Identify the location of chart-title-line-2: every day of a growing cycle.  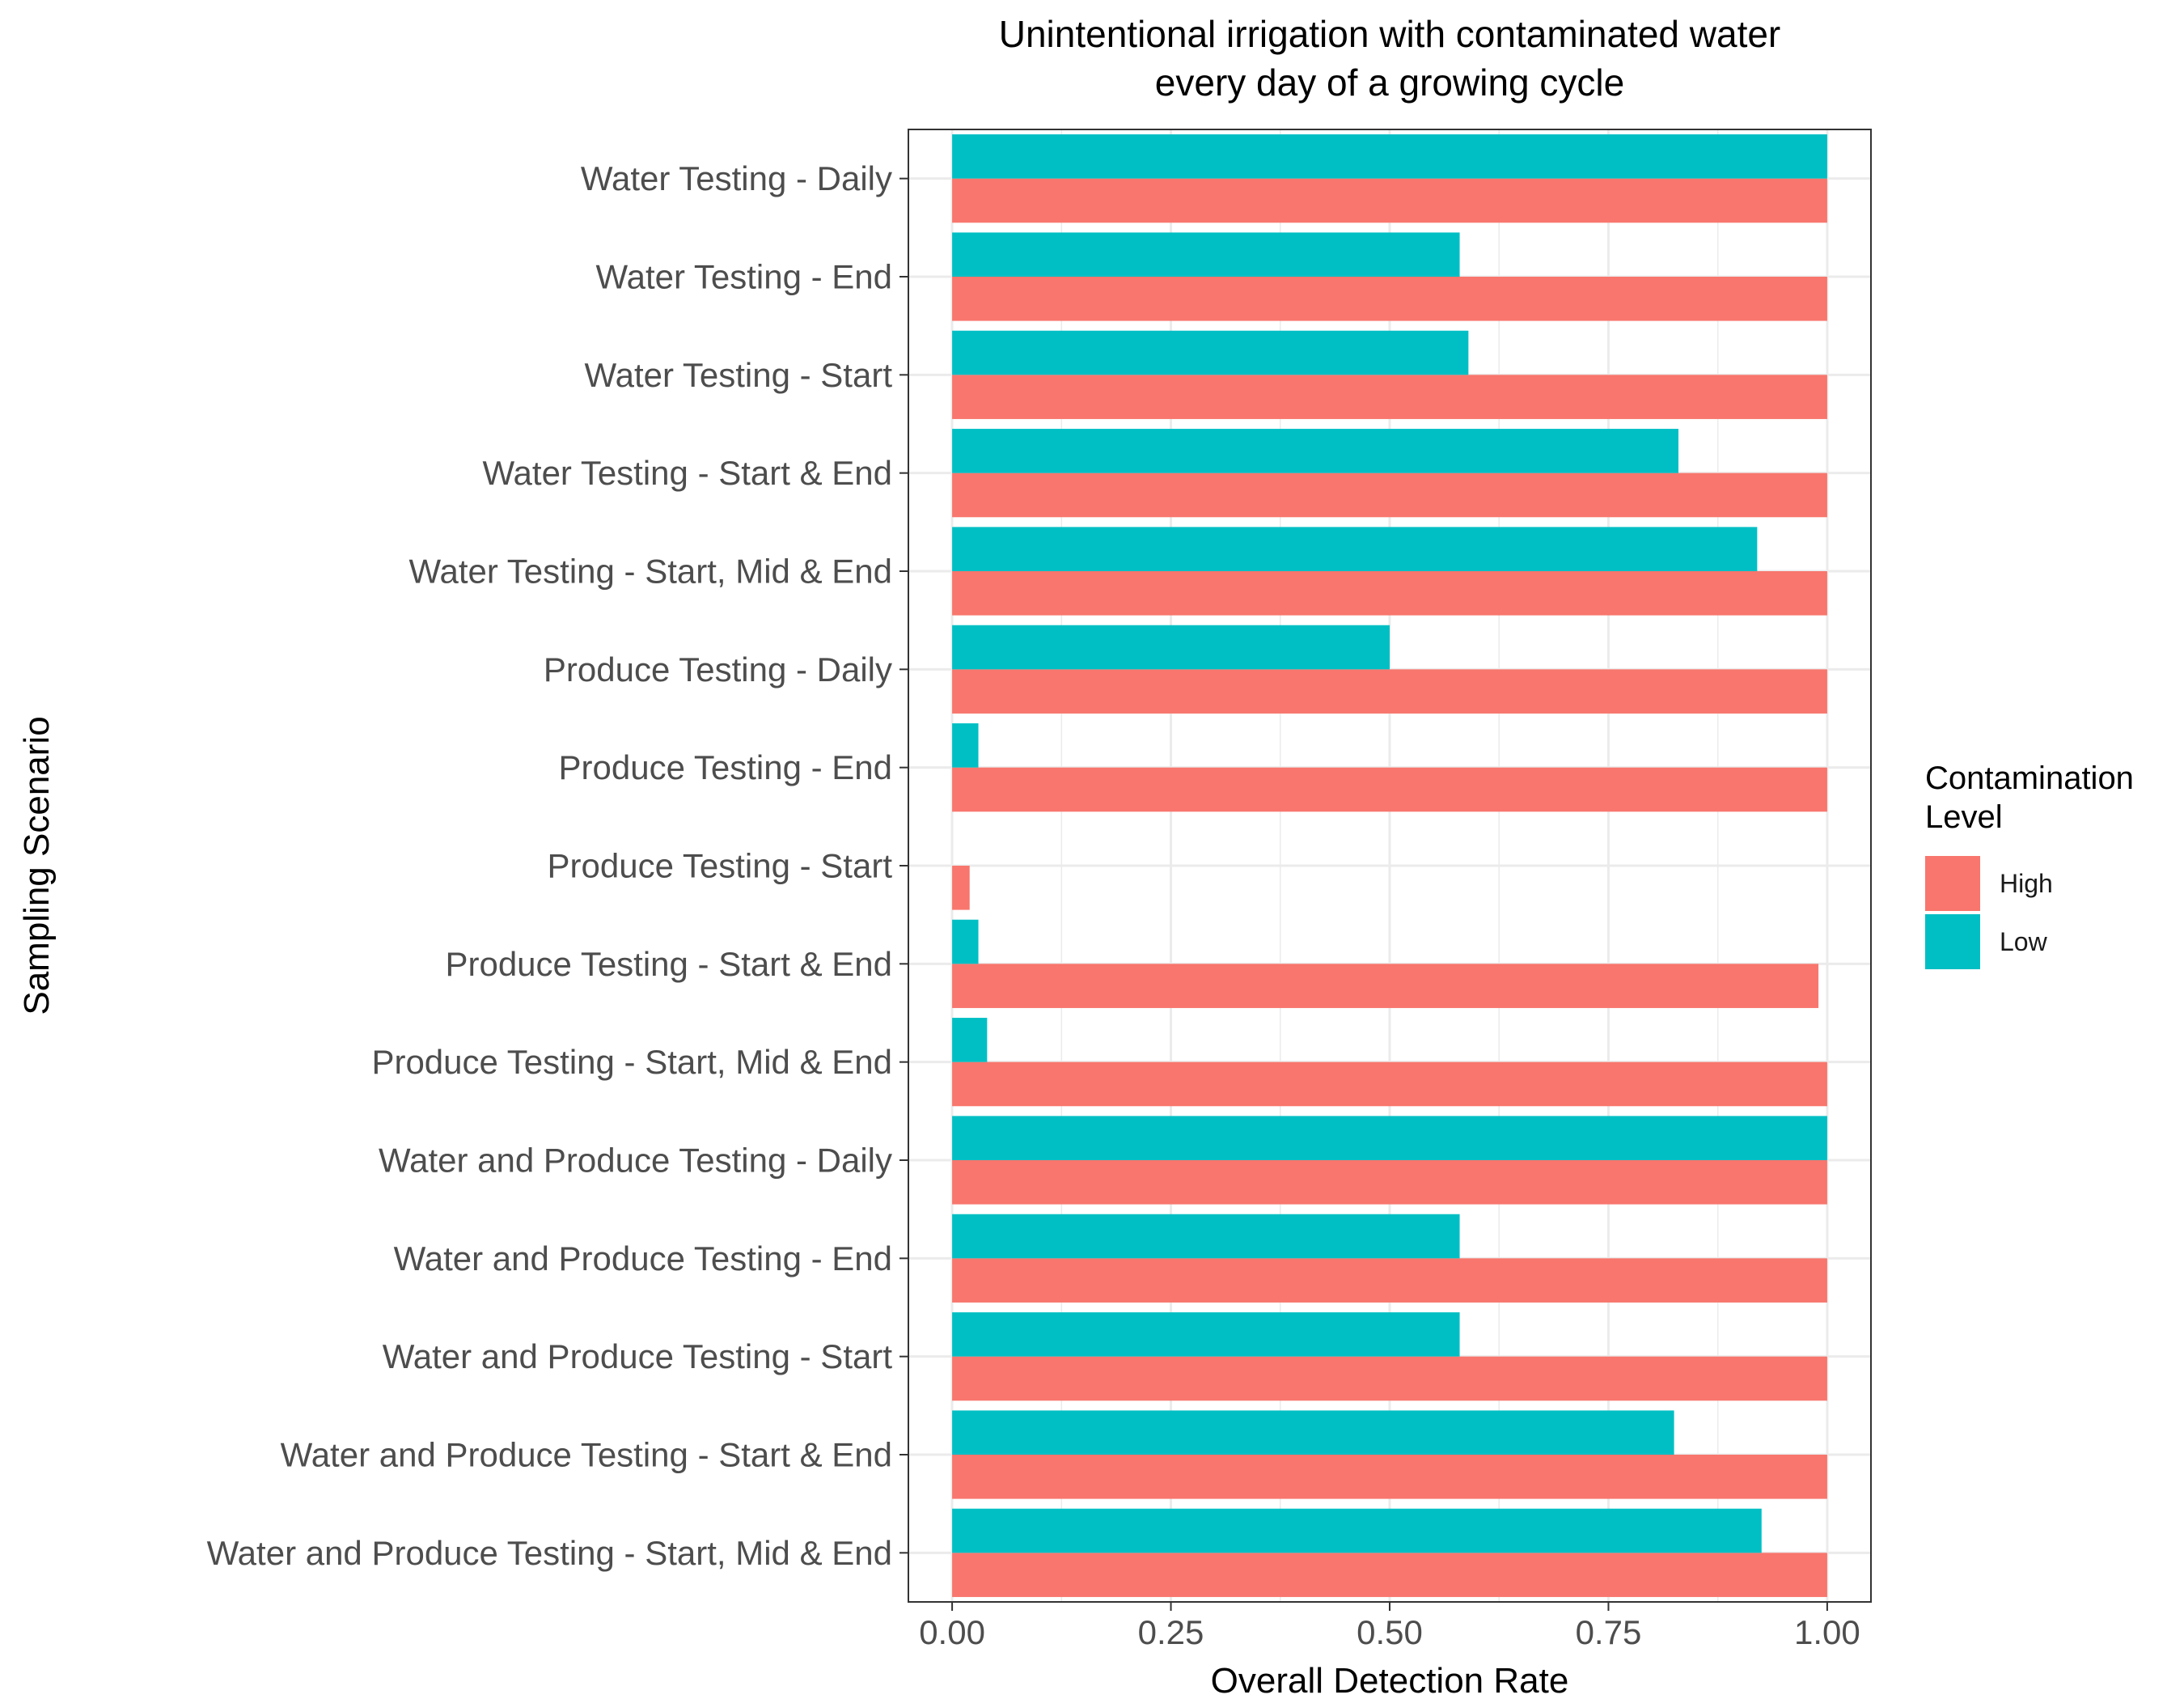
(1389, 82).